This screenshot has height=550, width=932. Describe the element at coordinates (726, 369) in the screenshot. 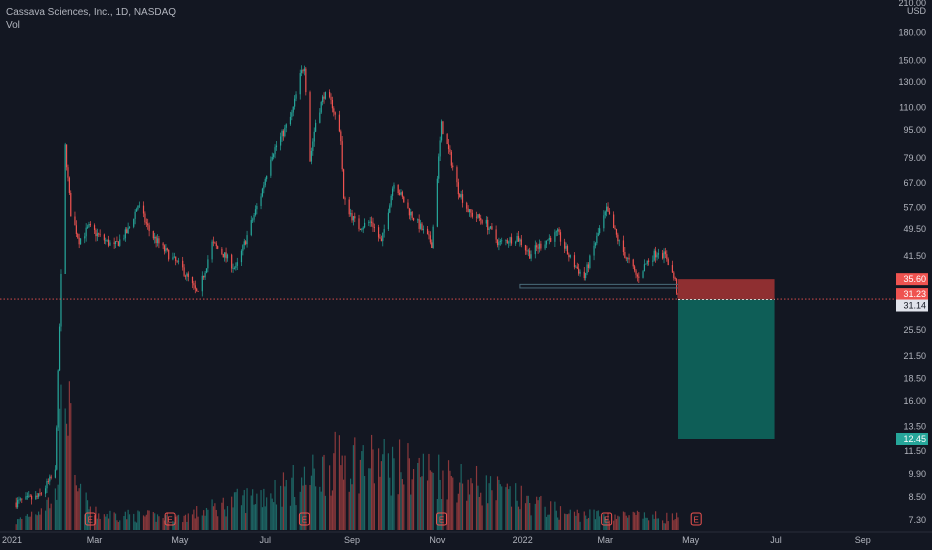

I see `take-profit-zone` at that location.